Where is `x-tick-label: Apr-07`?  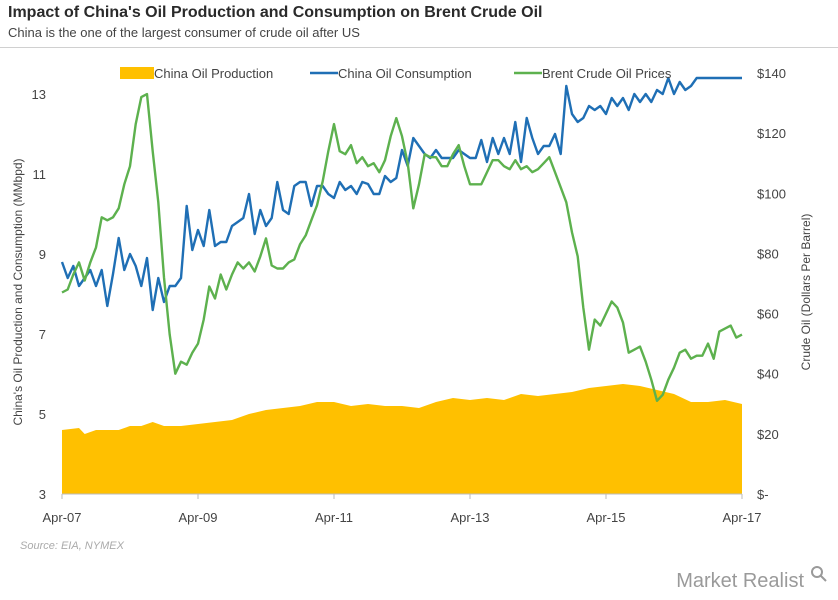
x-tick-label: Apr-07 is located at coordinates (61, 517).